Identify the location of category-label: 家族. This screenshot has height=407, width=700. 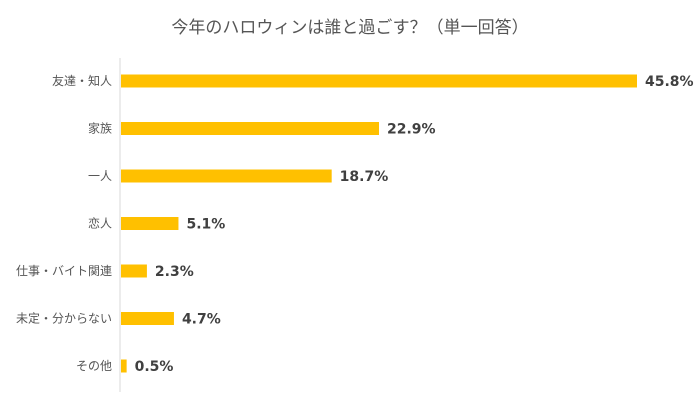
(100, 128).